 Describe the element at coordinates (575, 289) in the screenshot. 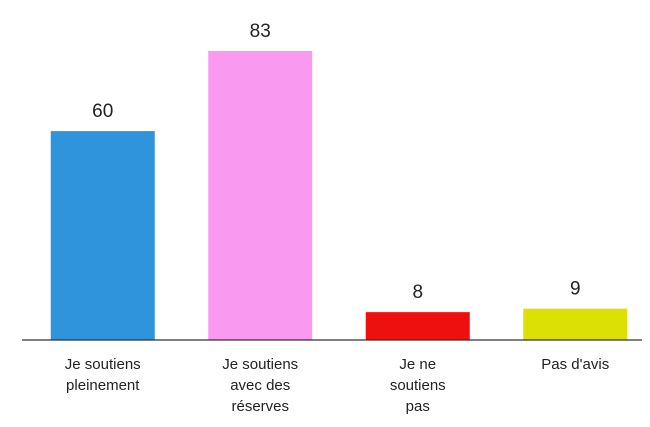

I see `data-label: 9` at that location.